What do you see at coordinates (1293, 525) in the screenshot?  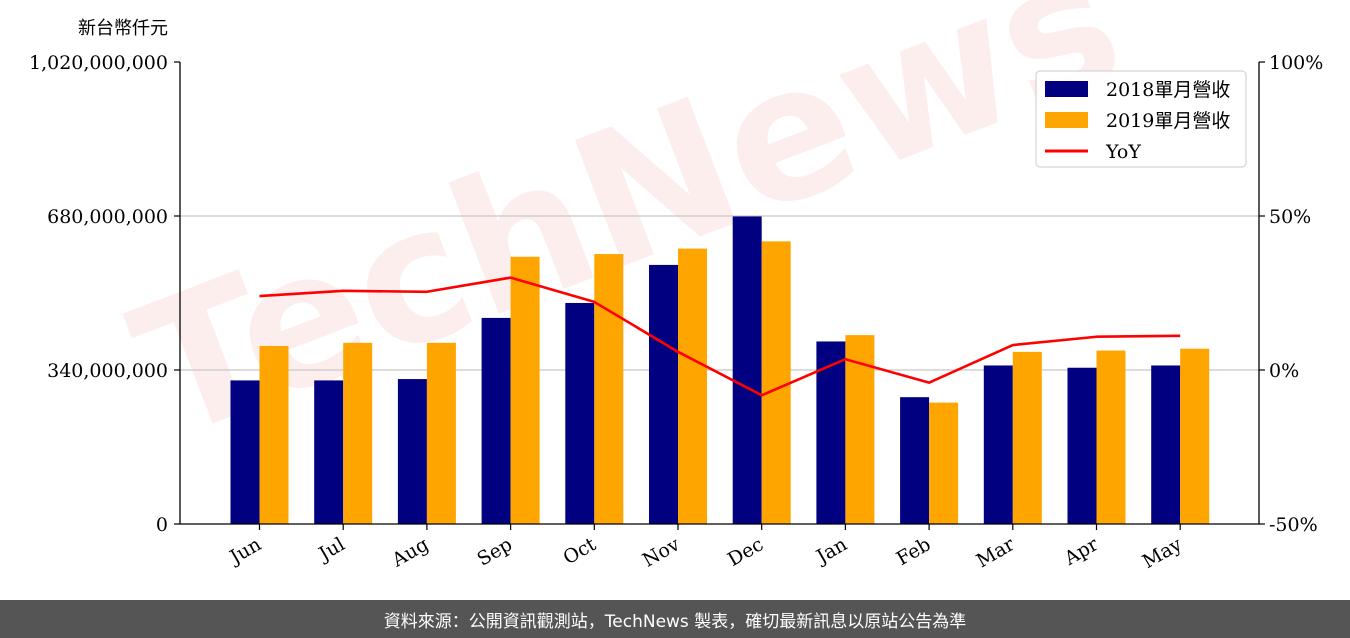 I see `y-right-tick-label: -50%` at bounding box center [1293, 525].